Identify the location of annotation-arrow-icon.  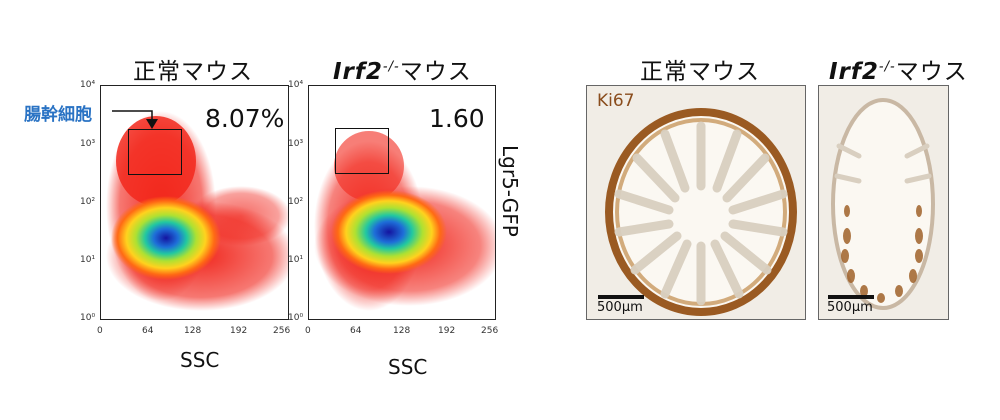
(135, 119).